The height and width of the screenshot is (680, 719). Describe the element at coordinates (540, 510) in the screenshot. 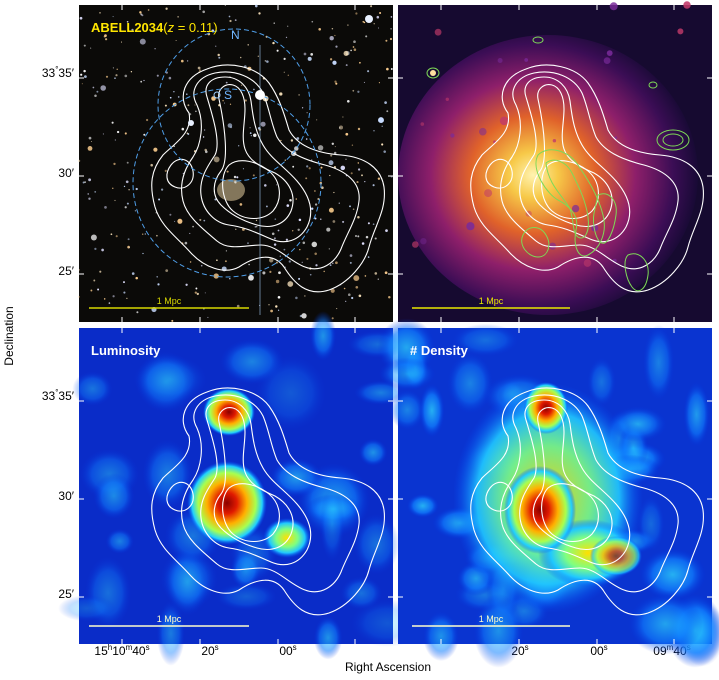

I see `density-peak-south` at that location.